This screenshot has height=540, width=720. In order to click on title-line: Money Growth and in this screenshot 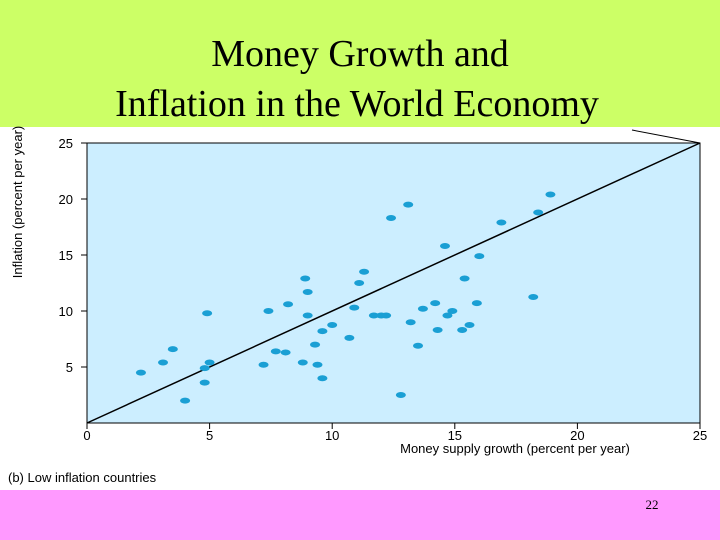, I will do `click(360, 54)`.